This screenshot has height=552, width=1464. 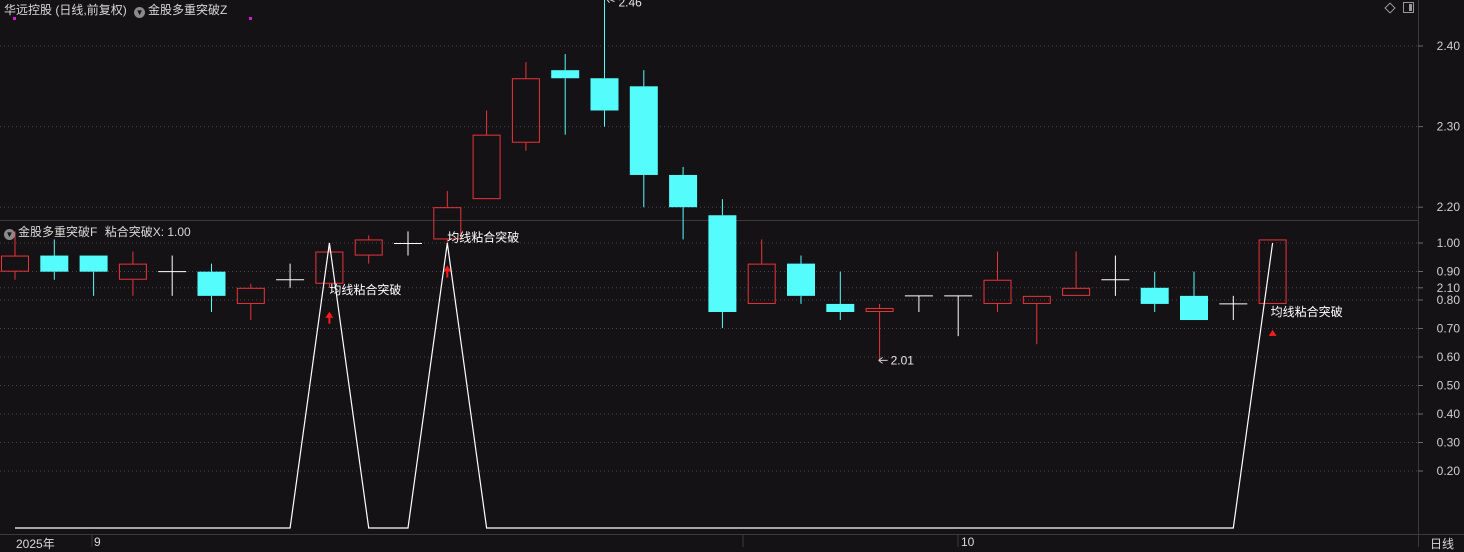 What do you see at coordinates (28, 10) in the screenshot?
I see `stock-name: 华远控股` at bounding box center [28, 10].